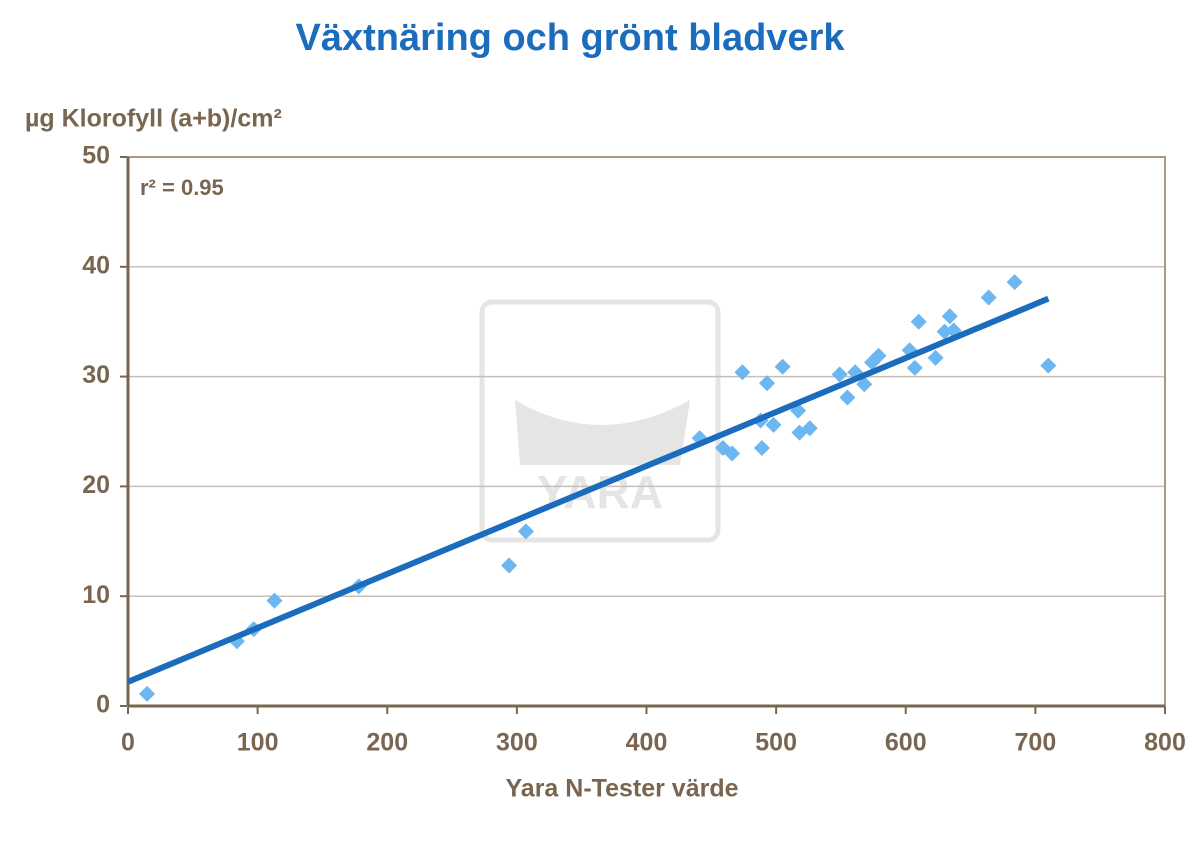 Image resolution: width=1200 pixels, height=850 pixels. What do you see at coordinates (96, 595) in the screenshot?
I see `y-tick-label: 10` at bounding box center [96, 595].